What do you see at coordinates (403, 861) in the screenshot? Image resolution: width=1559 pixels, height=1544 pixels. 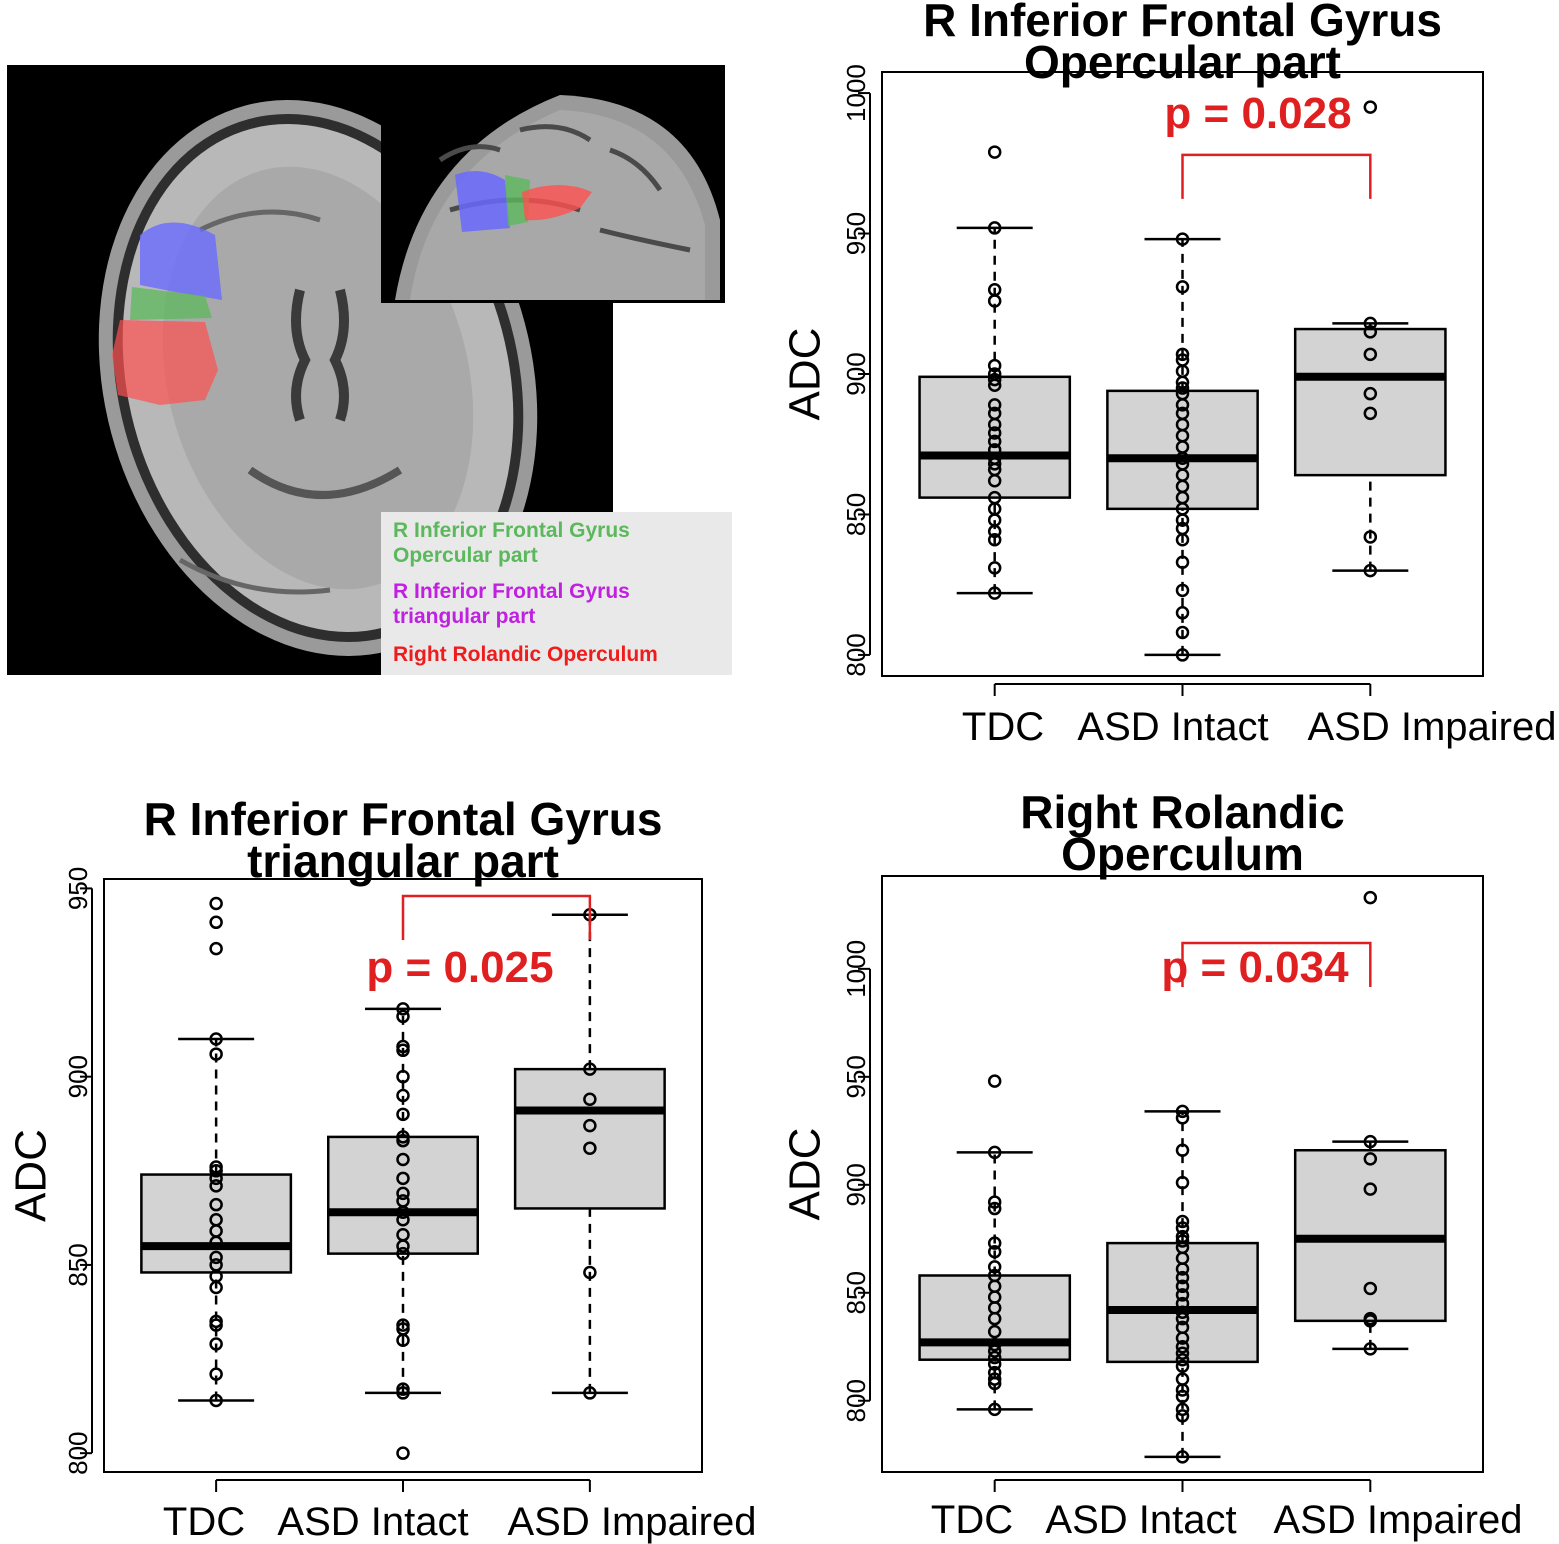 I see `chart-title-line: triangular part` at bounding box center [403, 861].